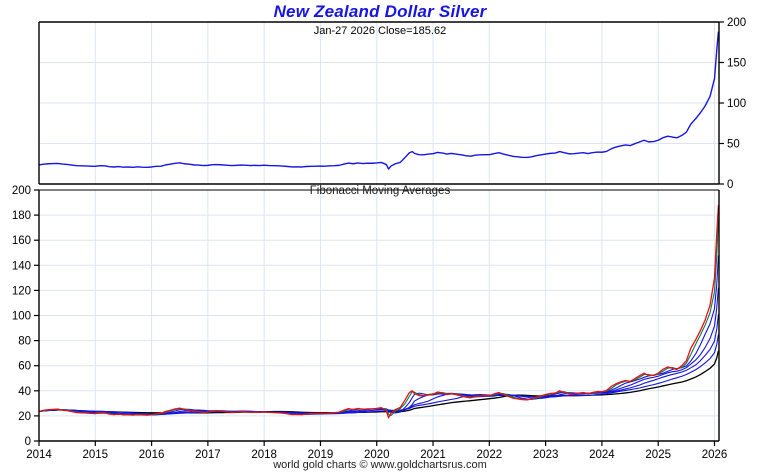  I want to click on quote-readout: Jan-27 2026 Close=185.62, so click(380, 31).